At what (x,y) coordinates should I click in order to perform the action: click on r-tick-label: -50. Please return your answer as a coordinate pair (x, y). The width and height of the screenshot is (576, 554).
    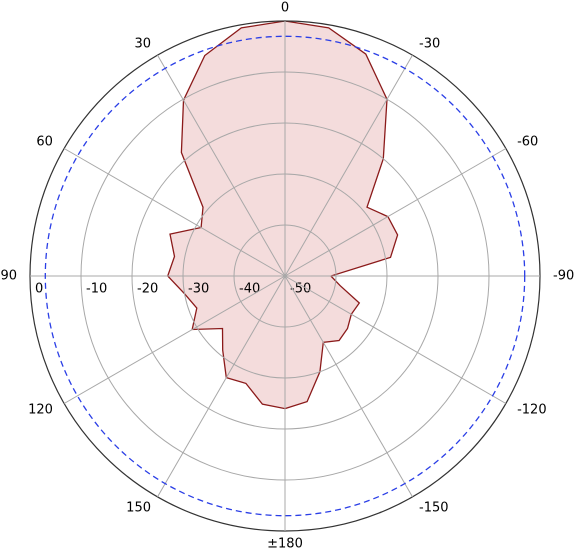
    Looking at the image, I should click on (300, 289).